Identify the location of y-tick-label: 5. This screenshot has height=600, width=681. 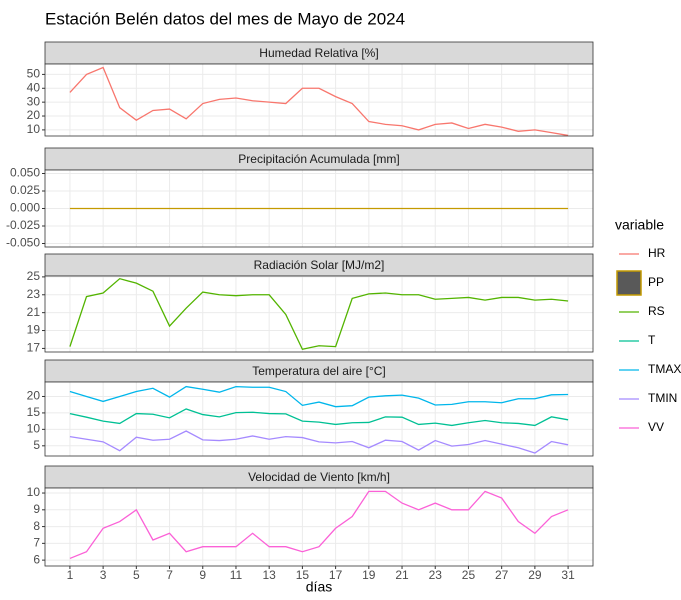
(36, 445).